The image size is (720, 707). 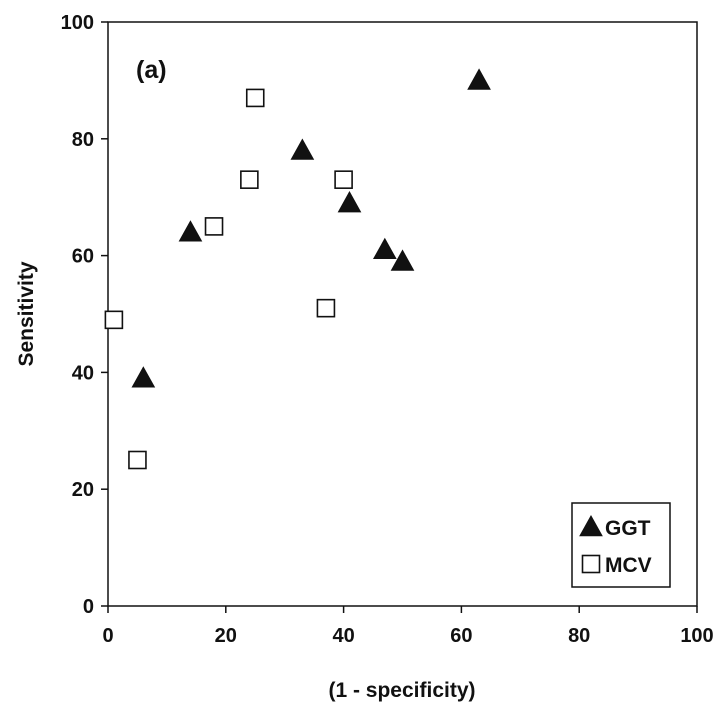 What do you see at coordinates (461, 636) in the screenshot?
I see `x-tick-label: 60` at bounding box center [461, 636].